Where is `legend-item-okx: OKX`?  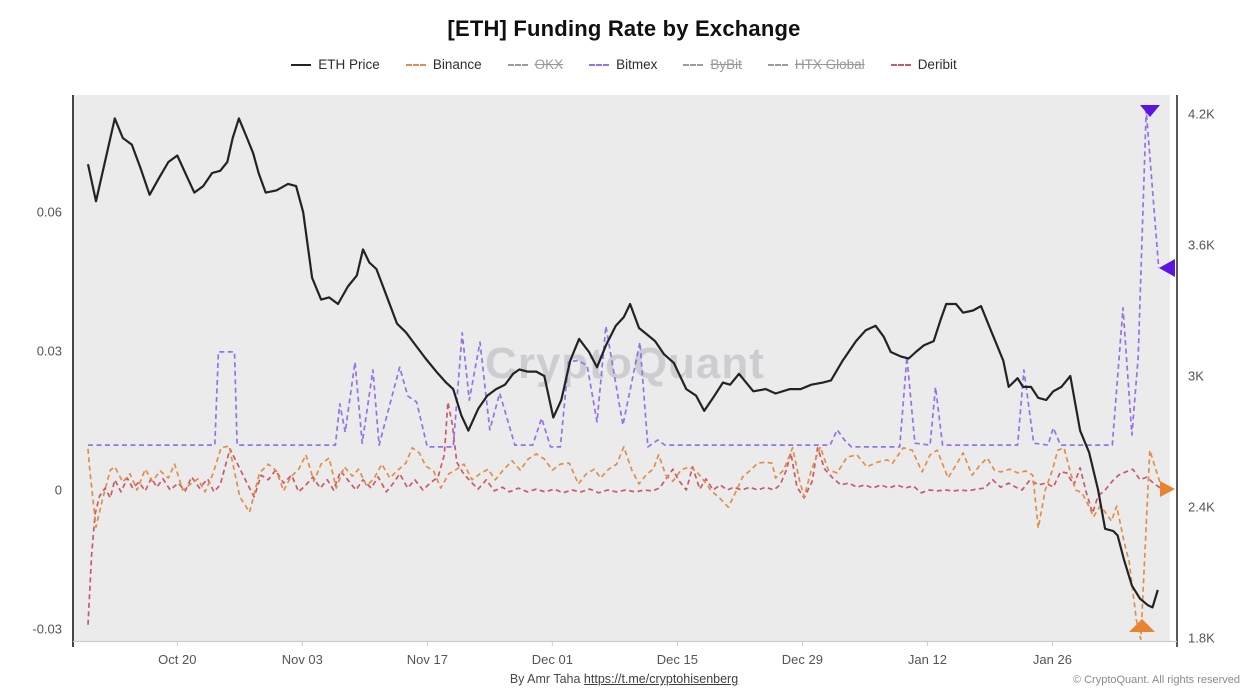
legend-item-okx: OKX is located at coordinates (535, 64).